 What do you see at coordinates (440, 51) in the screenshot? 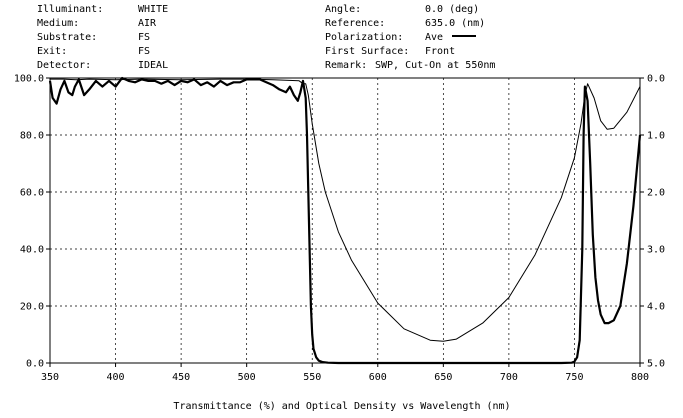
I see `header-right-value: Front` at bounding box center [440, 51].